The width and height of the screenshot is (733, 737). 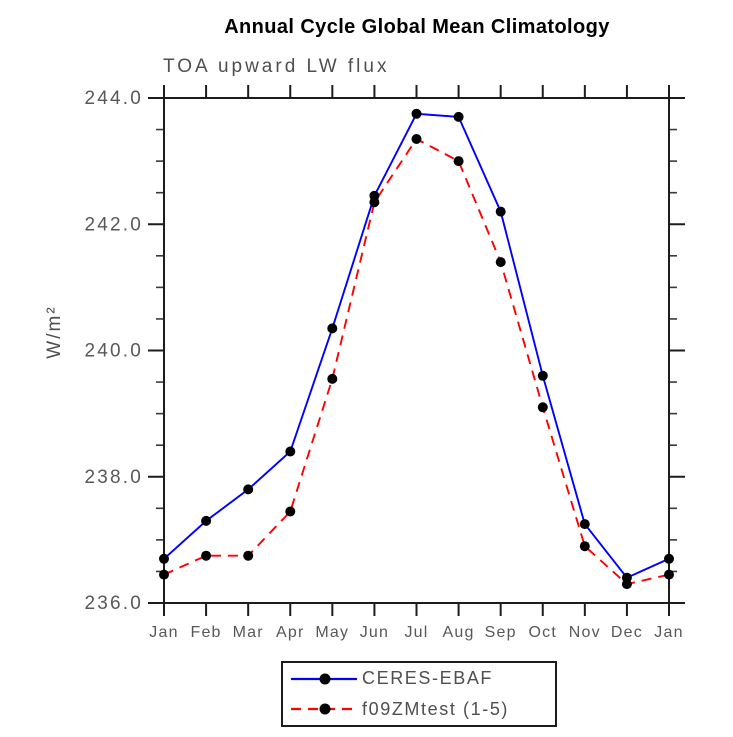 I want to click on x-tick-label: Jul, so click(x=416, y=632).